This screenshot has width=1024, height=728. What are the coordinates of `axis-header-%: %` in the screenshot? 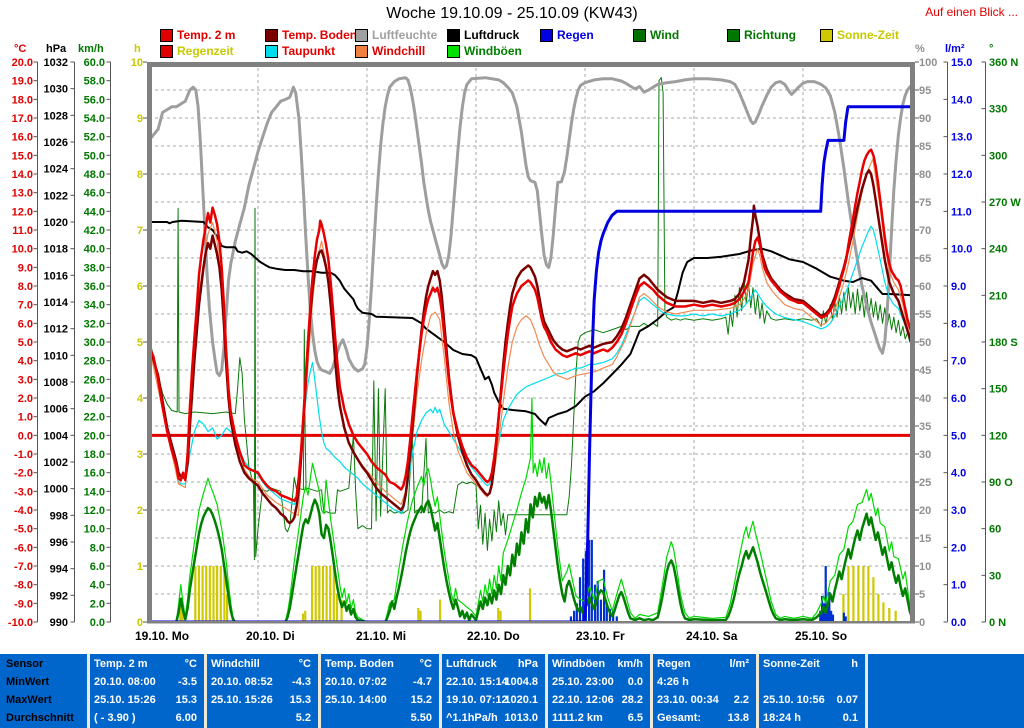 It's located at (920, 49).